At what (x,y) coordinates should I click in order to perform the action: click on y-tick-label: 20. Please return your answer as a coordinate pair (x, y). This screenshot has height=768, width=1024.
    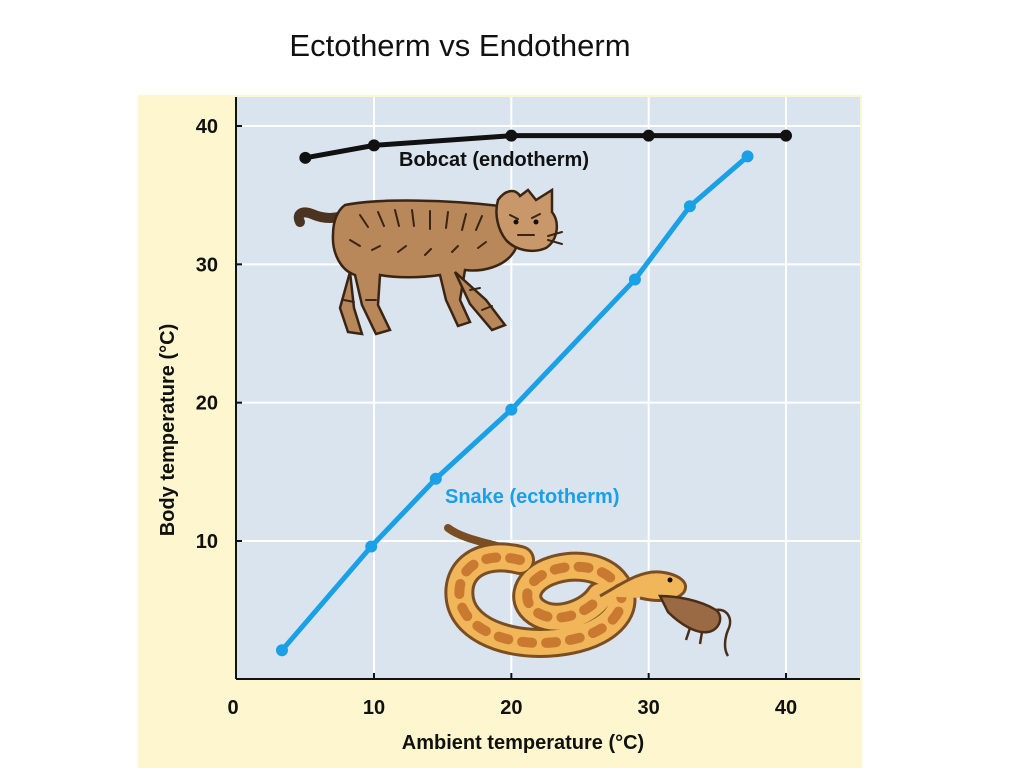
    Looking at the image, I should click on (207, 404).